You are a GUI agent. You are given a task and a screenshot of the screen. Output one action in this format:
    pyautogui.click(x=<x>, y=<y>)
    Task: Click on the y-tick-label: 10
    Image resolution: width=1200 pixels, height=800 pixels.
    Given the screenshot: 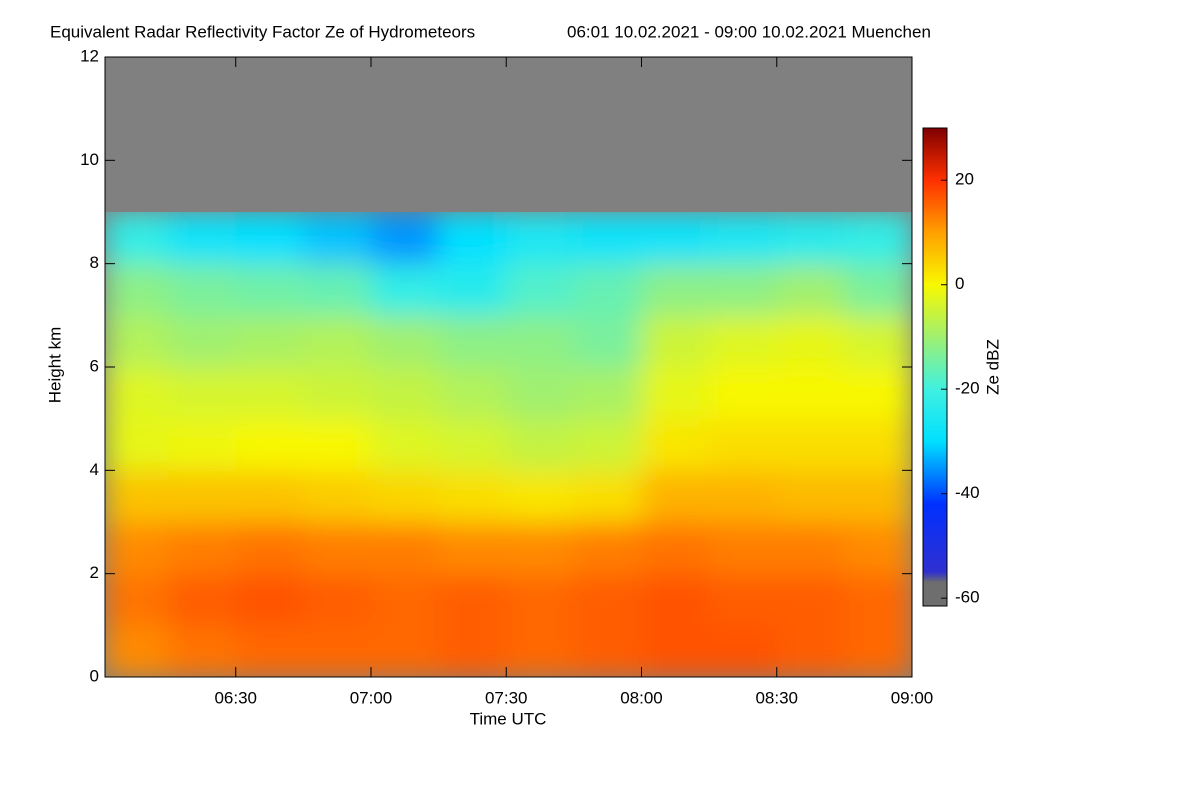 What is the action you would take?
    pyautogui.click(x=89, y=159)
    